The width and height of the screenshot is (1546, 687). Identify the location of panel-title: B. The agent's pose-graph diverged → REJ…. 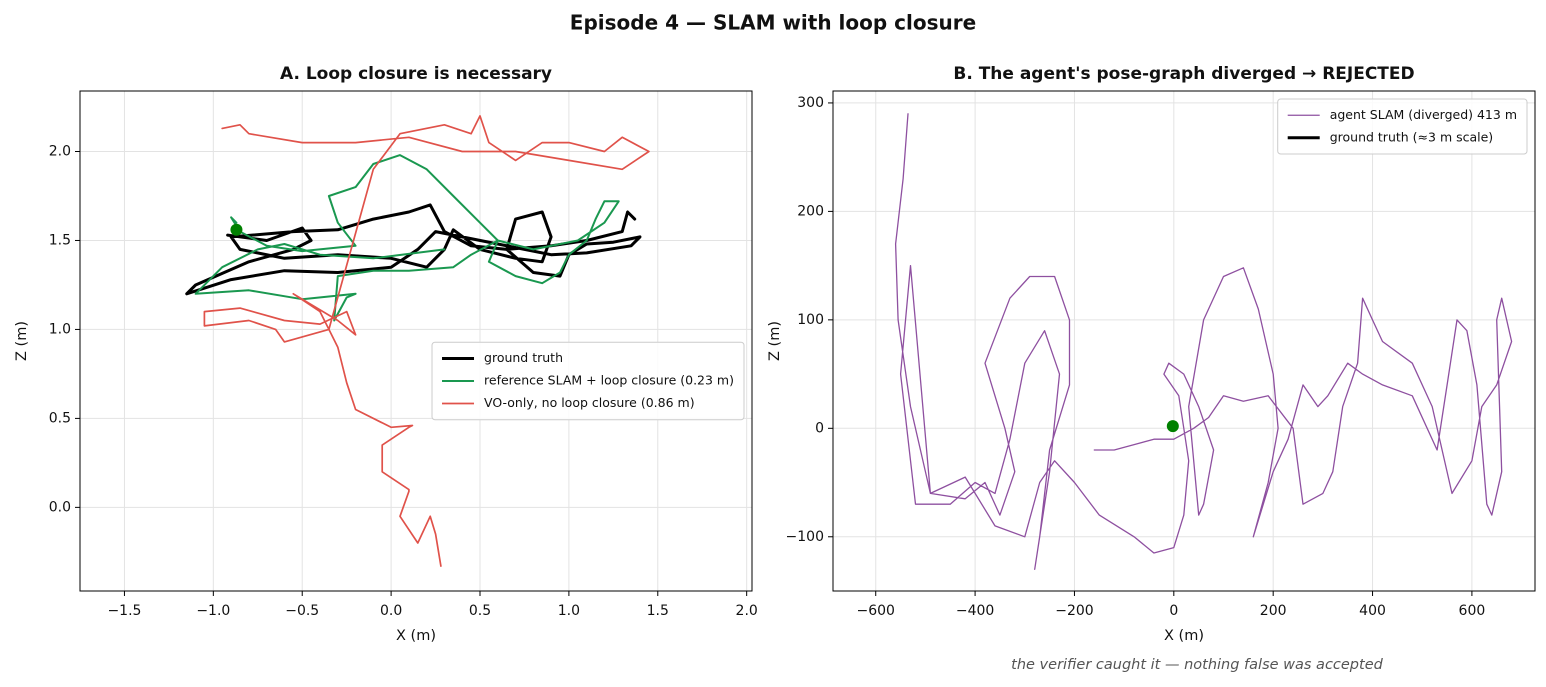
(1183, 74).